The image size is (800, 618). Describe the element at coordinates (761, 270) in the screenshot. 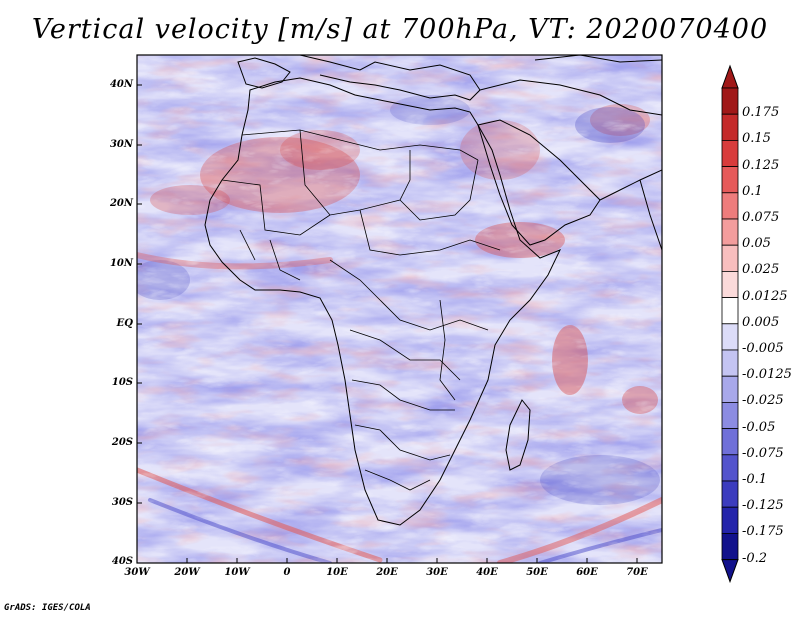

I see `colorbar-label: 0.025` at that location.